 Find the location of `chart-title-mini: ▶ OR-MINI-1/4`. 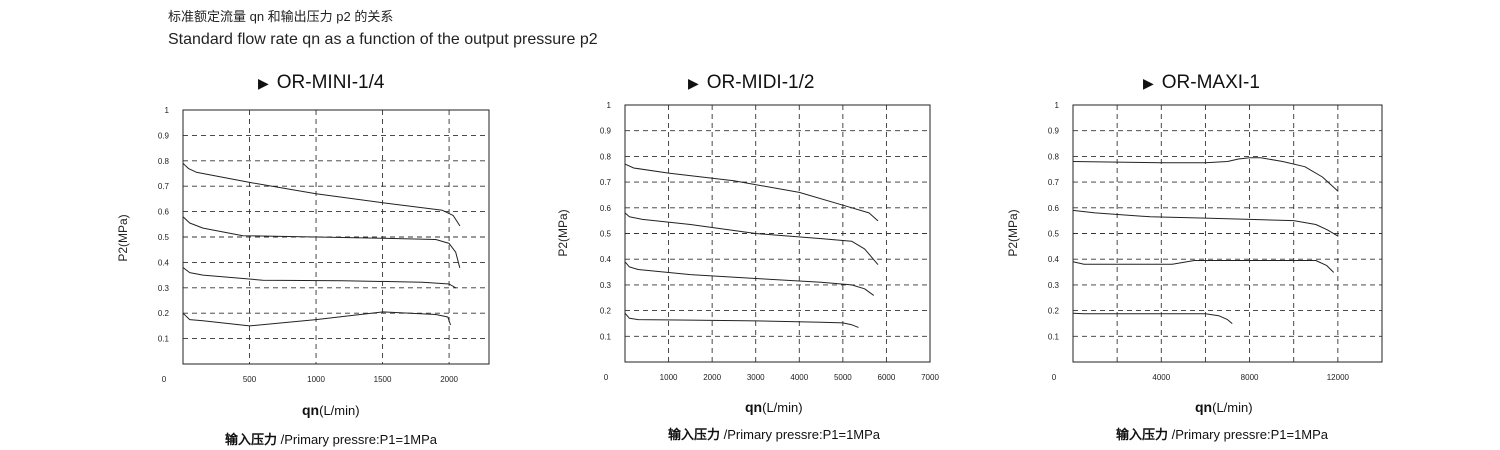

chart-title-mini: ▶ OR-MINI-1/4 is located at coordinates (321, 83).